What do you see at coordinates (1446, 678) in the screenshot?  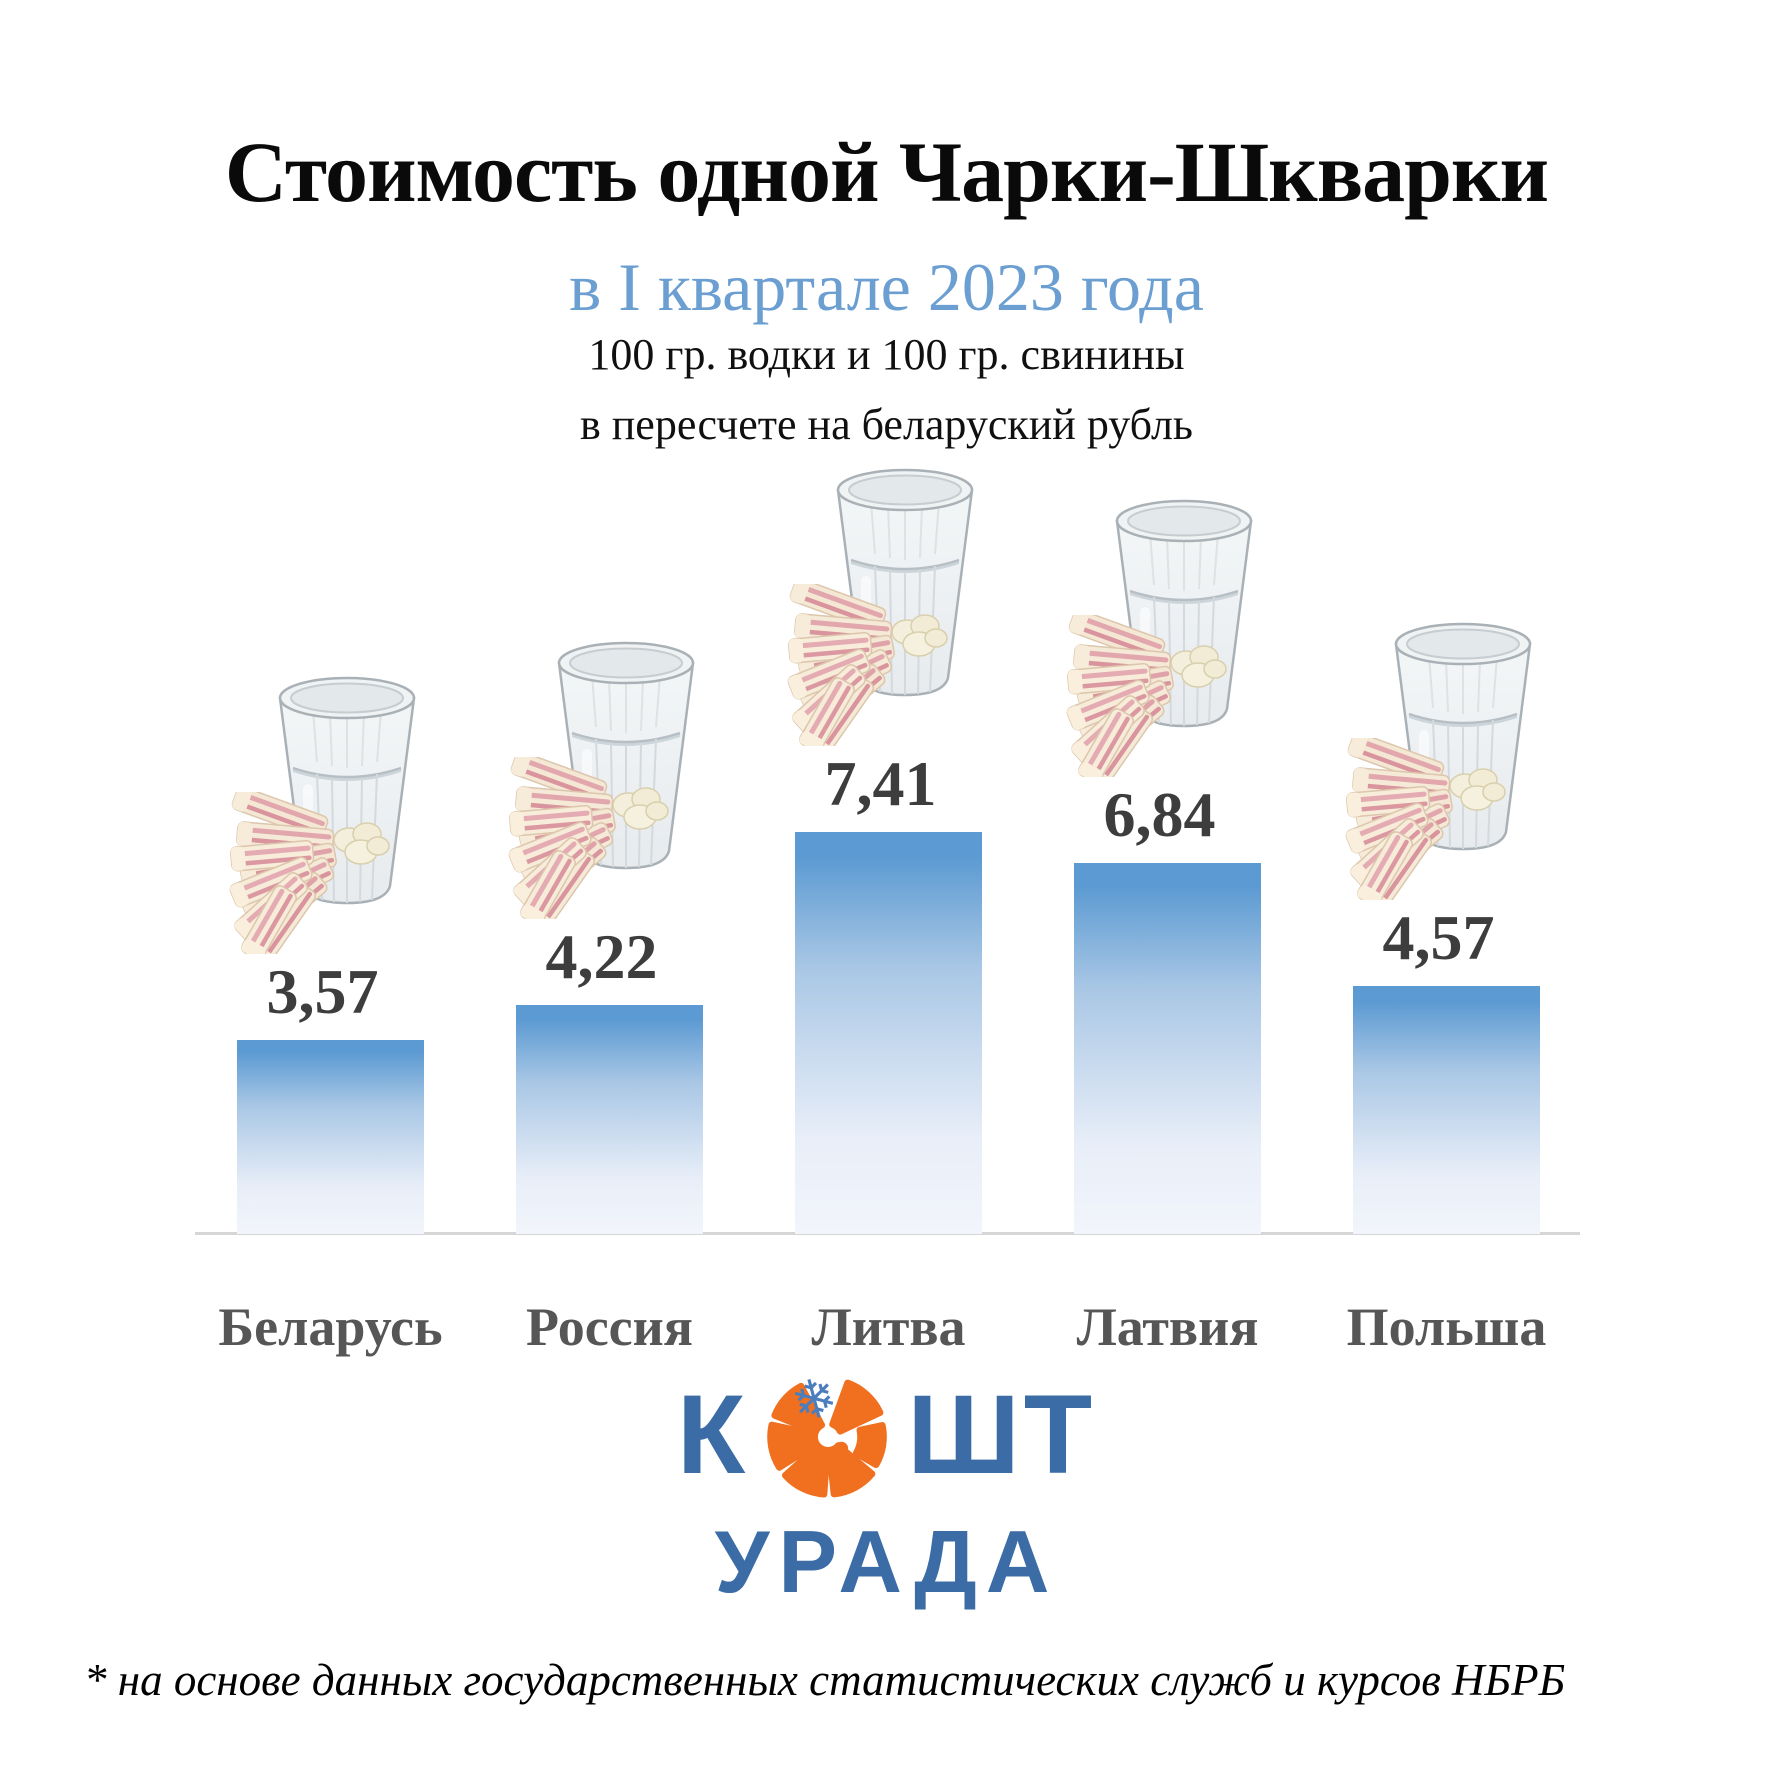 I see `chart-column-Польша: 4,57 Польша` at bounding box center [1446, 678].